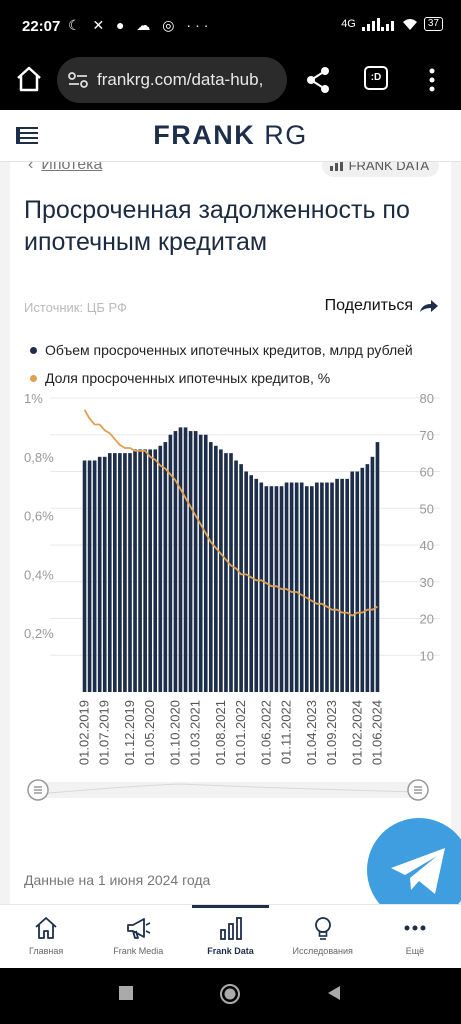  I want to click on nav-item-frank-data: Frank Data, so click(230, 936).